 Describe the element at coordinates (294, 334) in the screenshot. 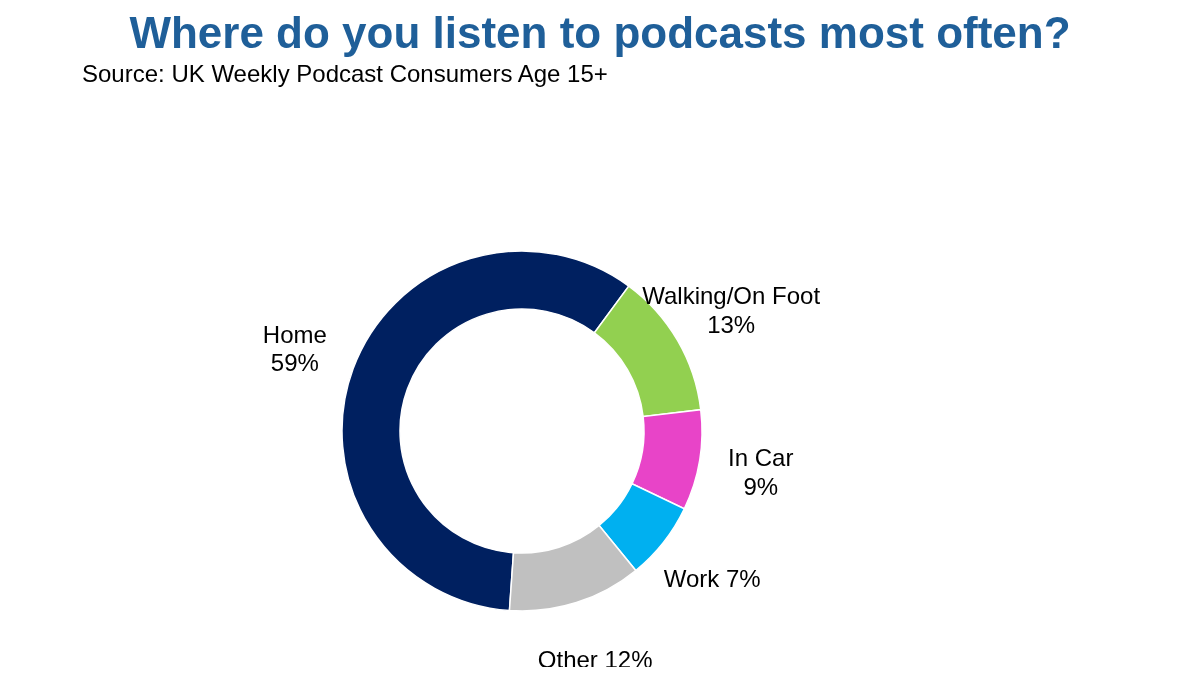

I see `slice-label: Home` at that location.